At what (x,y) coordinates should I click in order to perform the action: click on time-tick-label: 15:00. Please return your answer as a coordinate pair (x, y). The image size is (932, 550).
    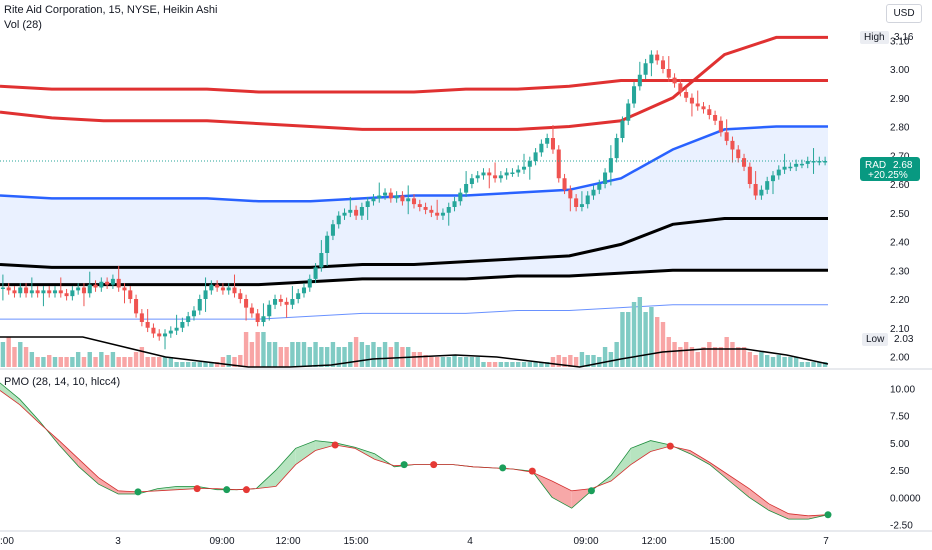
    Looking at the image, I should click on (355, 541).